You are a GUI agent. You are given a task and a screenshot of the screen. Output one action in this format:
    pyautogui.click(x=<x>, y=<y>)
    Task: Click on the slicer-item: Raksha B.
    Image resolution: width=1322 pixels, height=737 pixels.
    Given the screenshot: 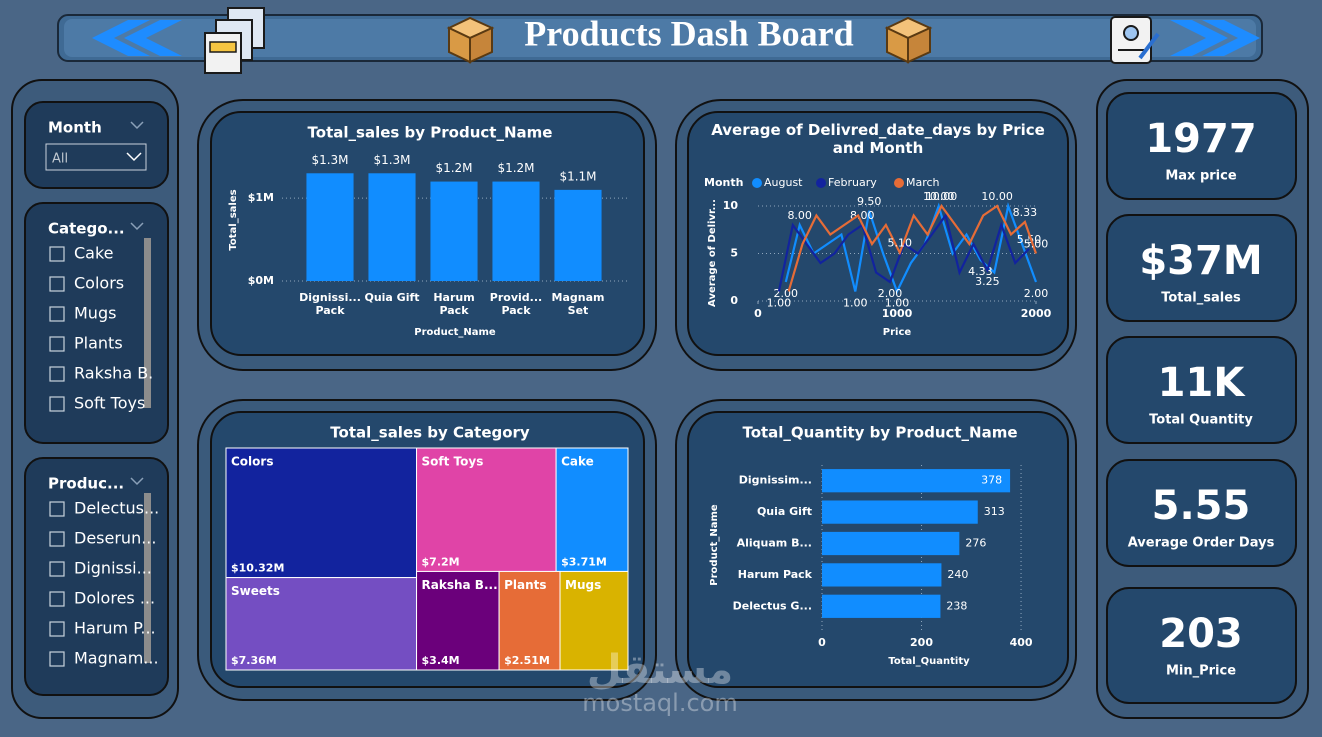 What is the action you would take?
    pyautogui.click(x=113, y=373)
    